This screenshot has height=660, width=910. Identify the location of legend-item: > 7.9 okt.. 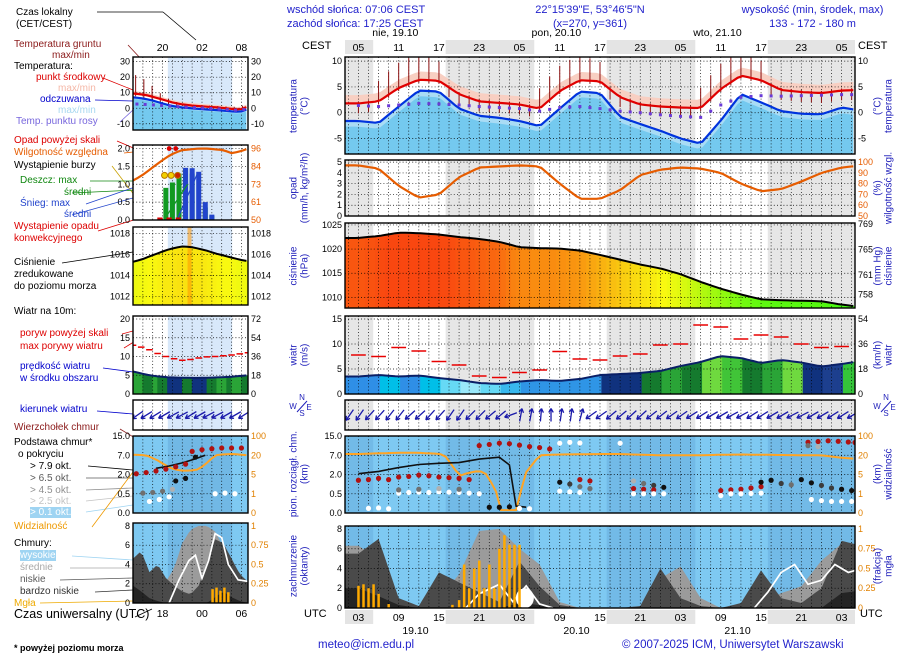
(51, 466).